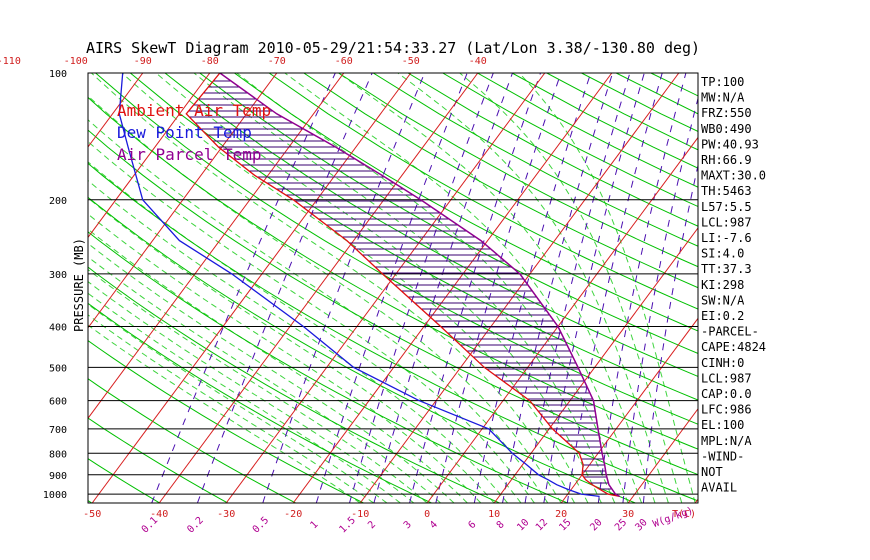 This screenshot has width=870, height=560. Describe the element at coordinates (730, 332) in the screenshot. I see `index-label: -PARCEL-` at that location.